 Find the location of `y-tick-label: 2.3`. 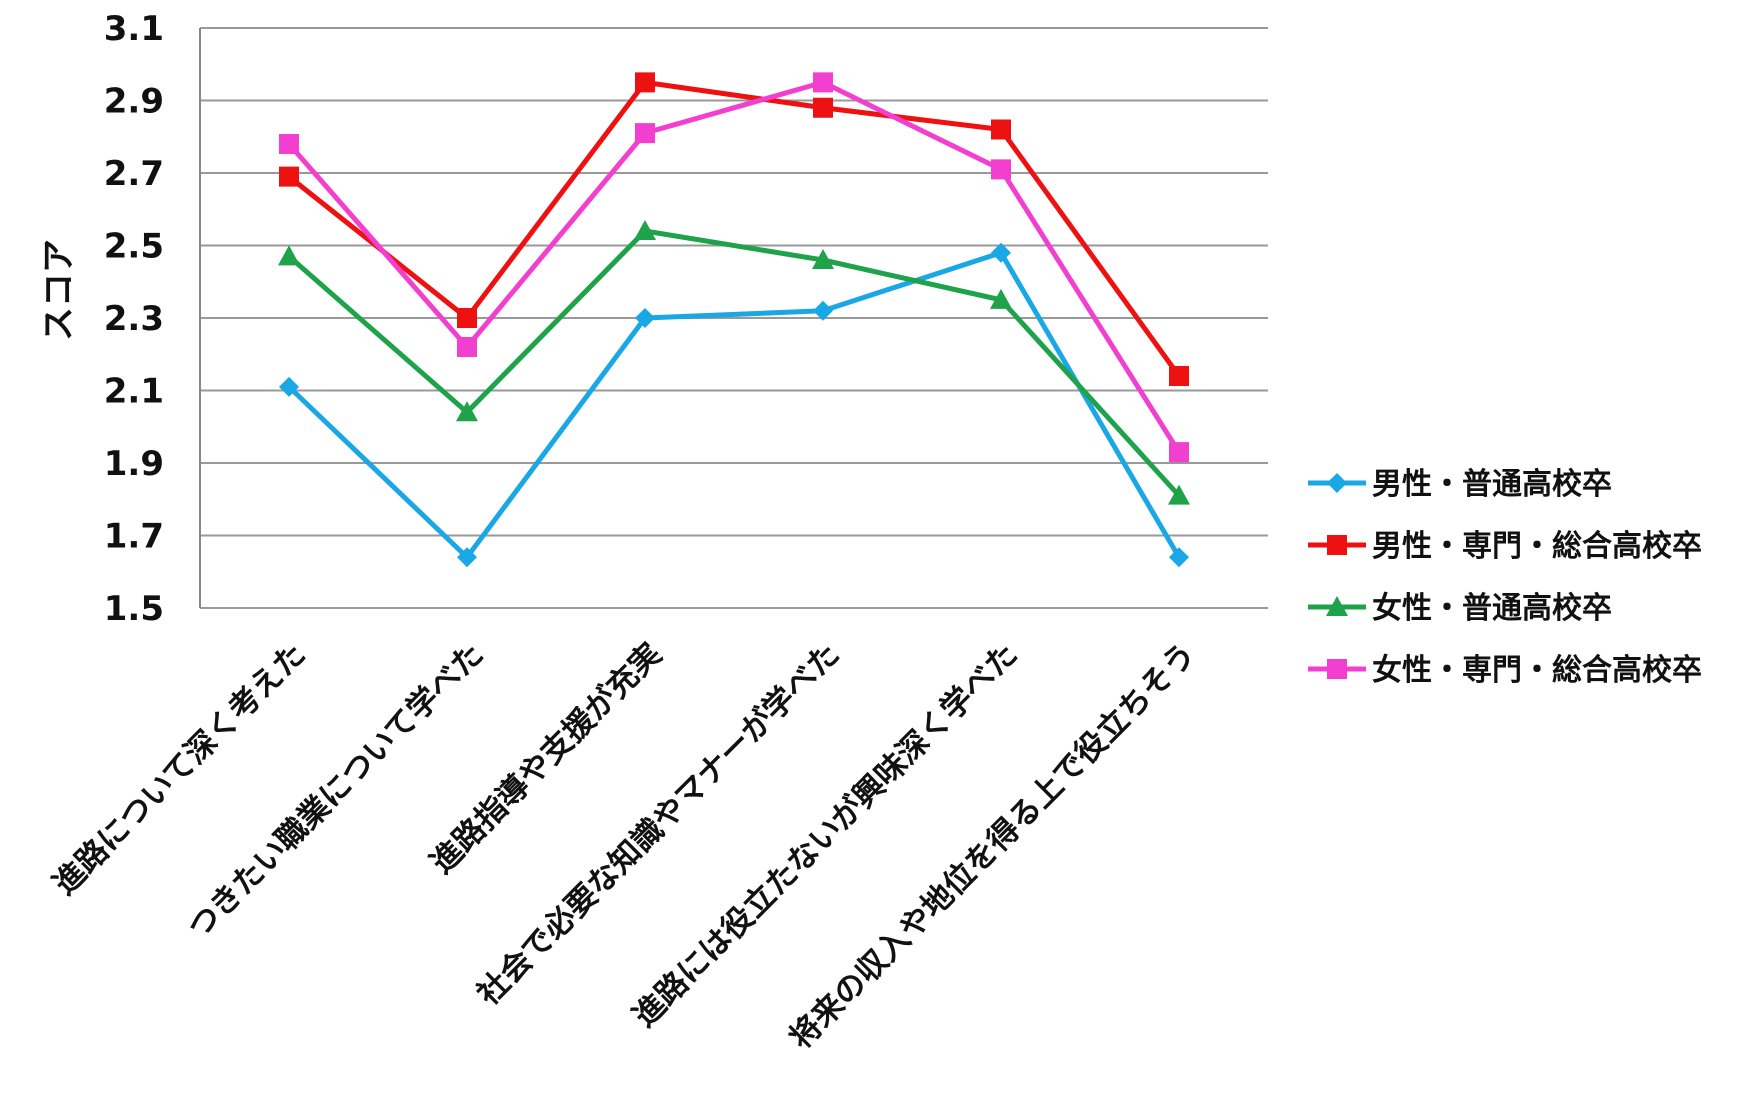

y-tick-label: 2.3 is located at coordinates (134, 319).